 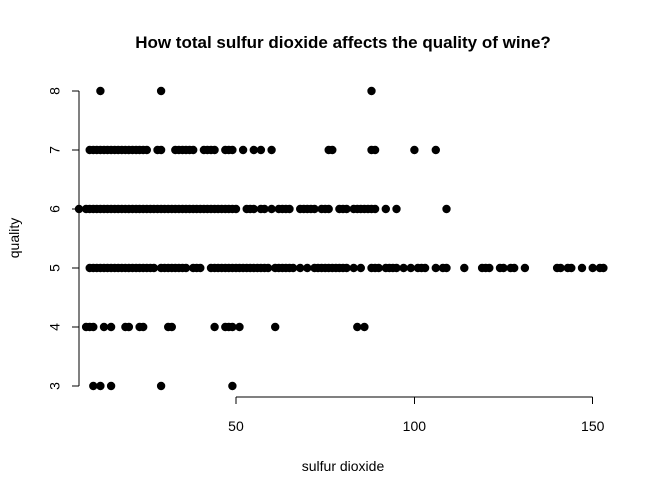 What do you see at coordinates (55, 150) in the screenshot?
I see `y-tick-label: 7` at bounding box center [55, 150].